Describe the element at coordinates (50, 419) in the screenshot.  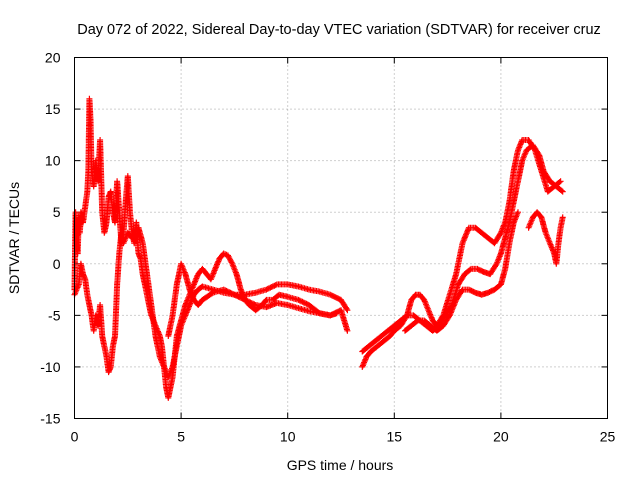
I see `y-tick-label: -15` at that location.